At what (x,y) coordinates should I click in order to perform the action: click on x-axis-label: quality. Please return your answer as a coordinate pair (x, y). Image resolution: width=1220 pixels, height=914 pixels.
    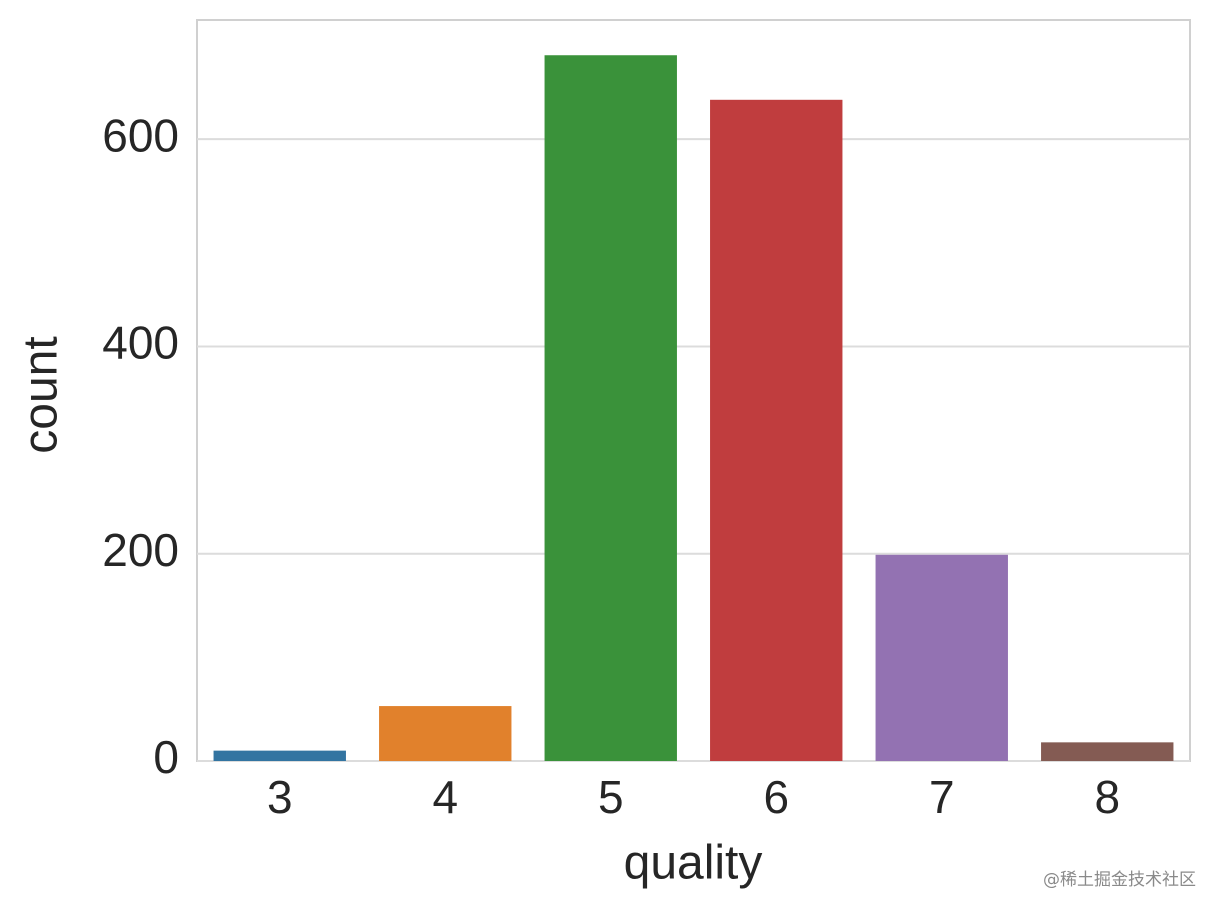
    Looking at the image, I should click on (693, 863).